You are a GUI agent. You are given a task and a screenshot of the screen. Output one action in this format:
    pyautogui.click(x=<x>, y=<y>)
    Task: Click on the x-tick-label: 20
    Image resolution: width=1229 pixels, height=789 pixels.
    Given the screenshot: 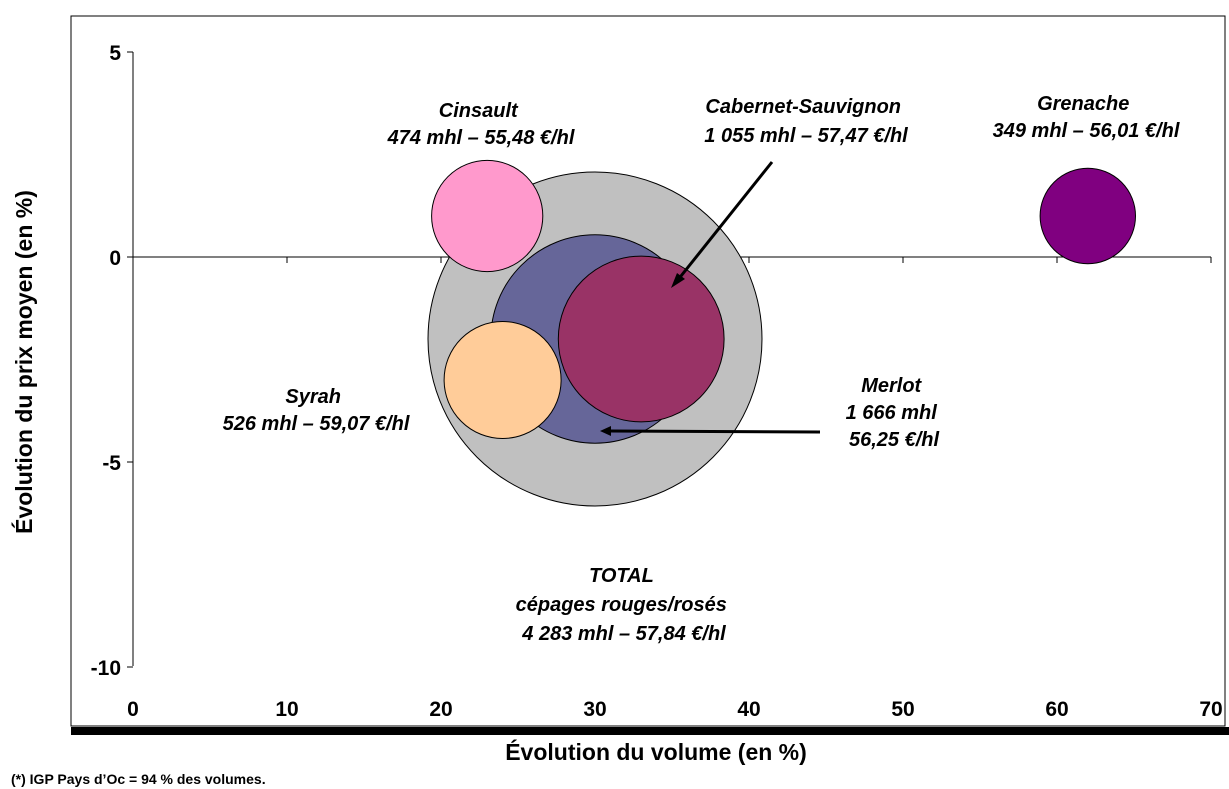 What is the action you would take?
    pyautogui.click(x=440, y=709)
    